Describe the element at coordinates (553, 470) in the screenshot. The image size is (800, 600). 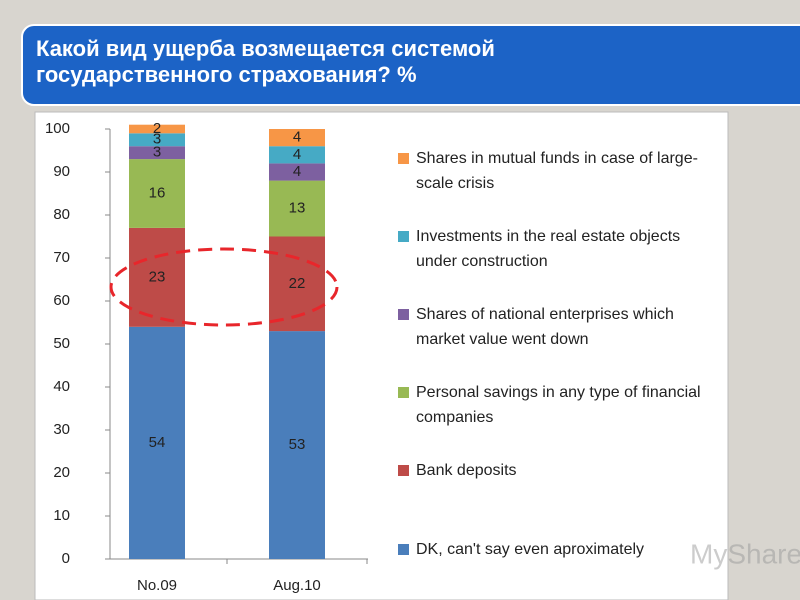
I see `legend-item: Bank deposits` at that location.